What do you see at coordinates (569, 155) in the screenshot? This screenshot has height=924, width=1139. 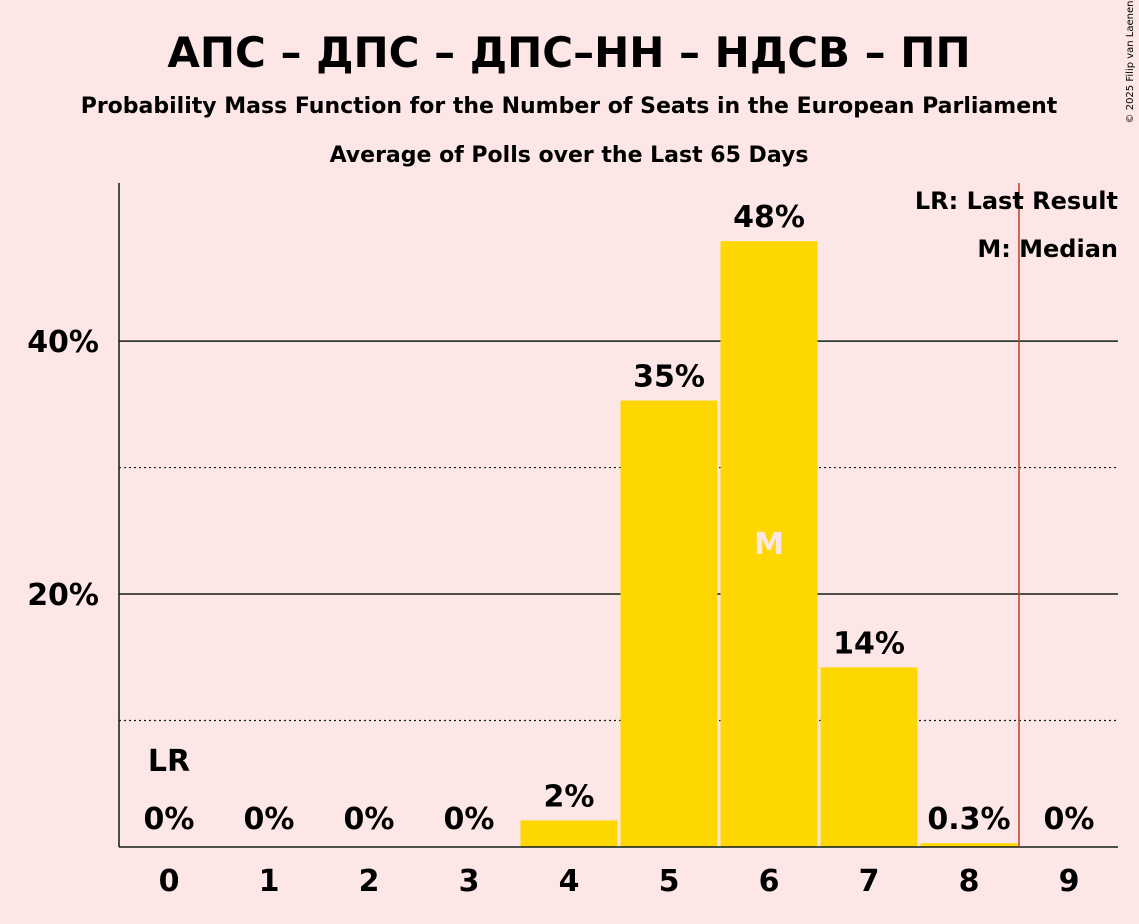 I see `chart-subtitle-period: Average of Polls over the Last 65 Days` at bounding box center [569, 155].